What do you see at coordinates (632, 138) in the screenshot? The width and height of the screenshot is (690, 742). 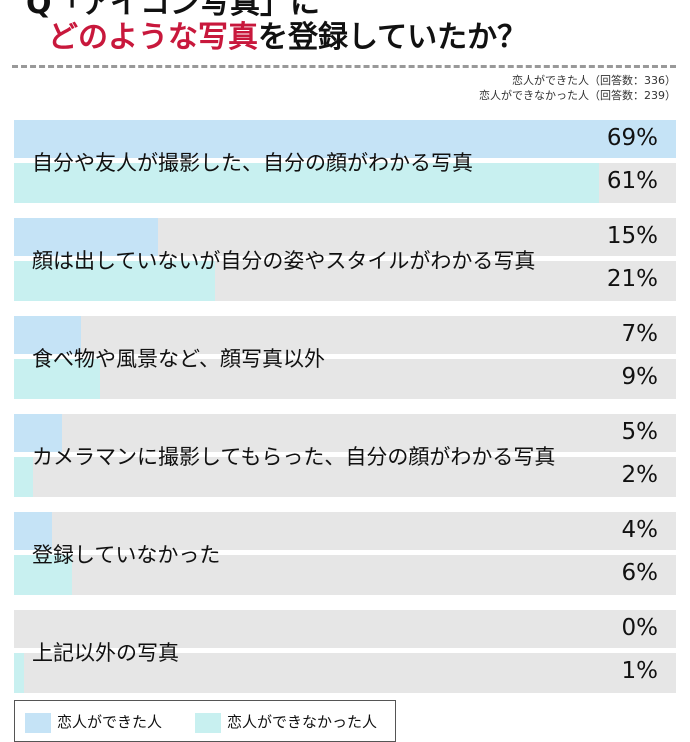 I see `data-label: 69%` at bounding box center [632, 138].